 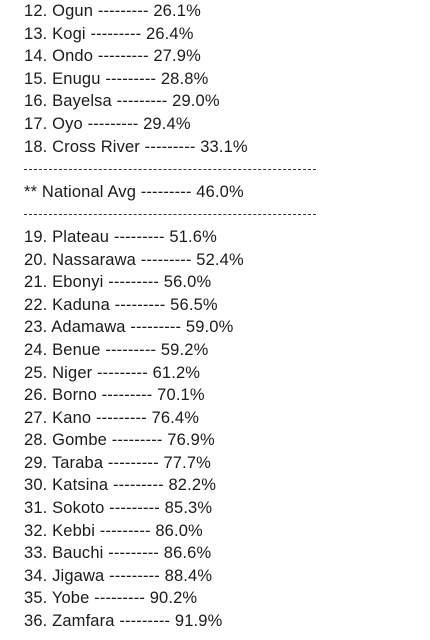 What do you see at coordinates (134, 259) in the screenshot?
I see `list-item: 20. Nassarawa --------- 52.4%` at bounding box center [134, 259].